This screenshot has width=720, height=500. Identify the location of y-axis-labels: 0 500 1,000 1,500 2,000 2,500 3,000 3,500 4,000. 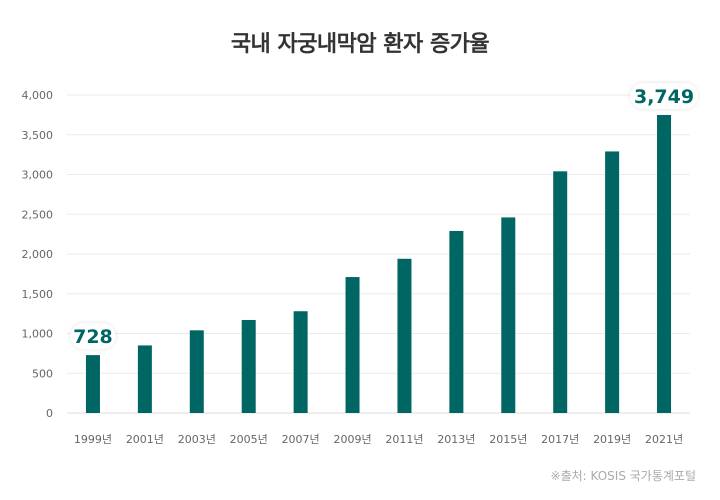
(38, 254).